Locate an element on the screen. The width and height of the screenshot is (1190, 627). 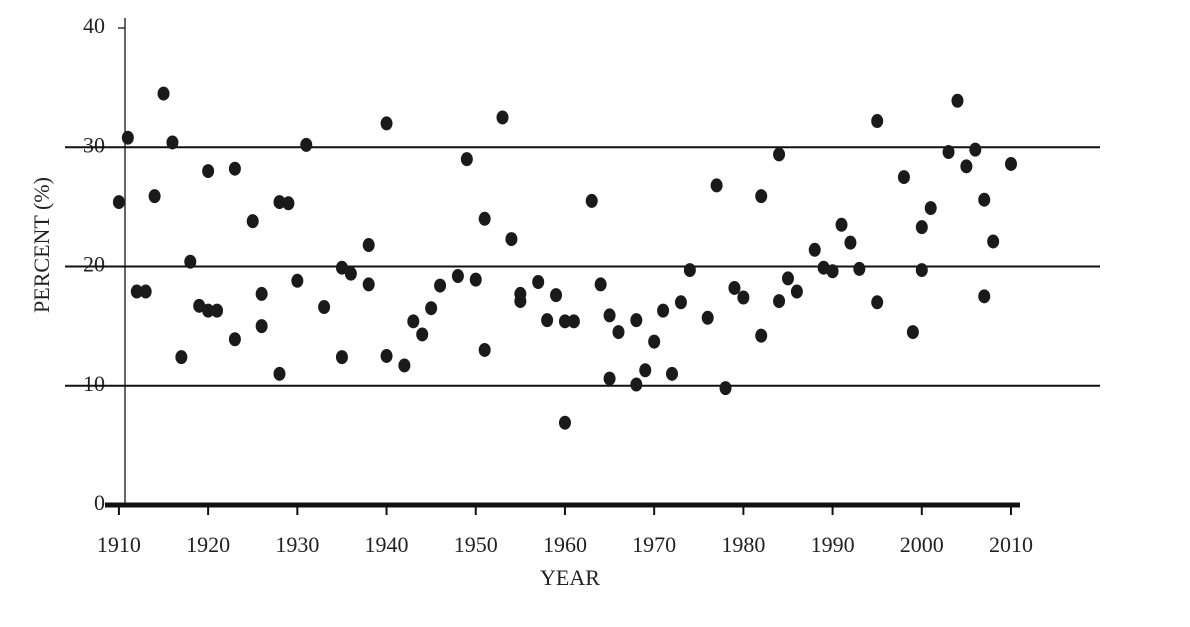
x-tick-label: 1950 is located at coordinates (476, 544).